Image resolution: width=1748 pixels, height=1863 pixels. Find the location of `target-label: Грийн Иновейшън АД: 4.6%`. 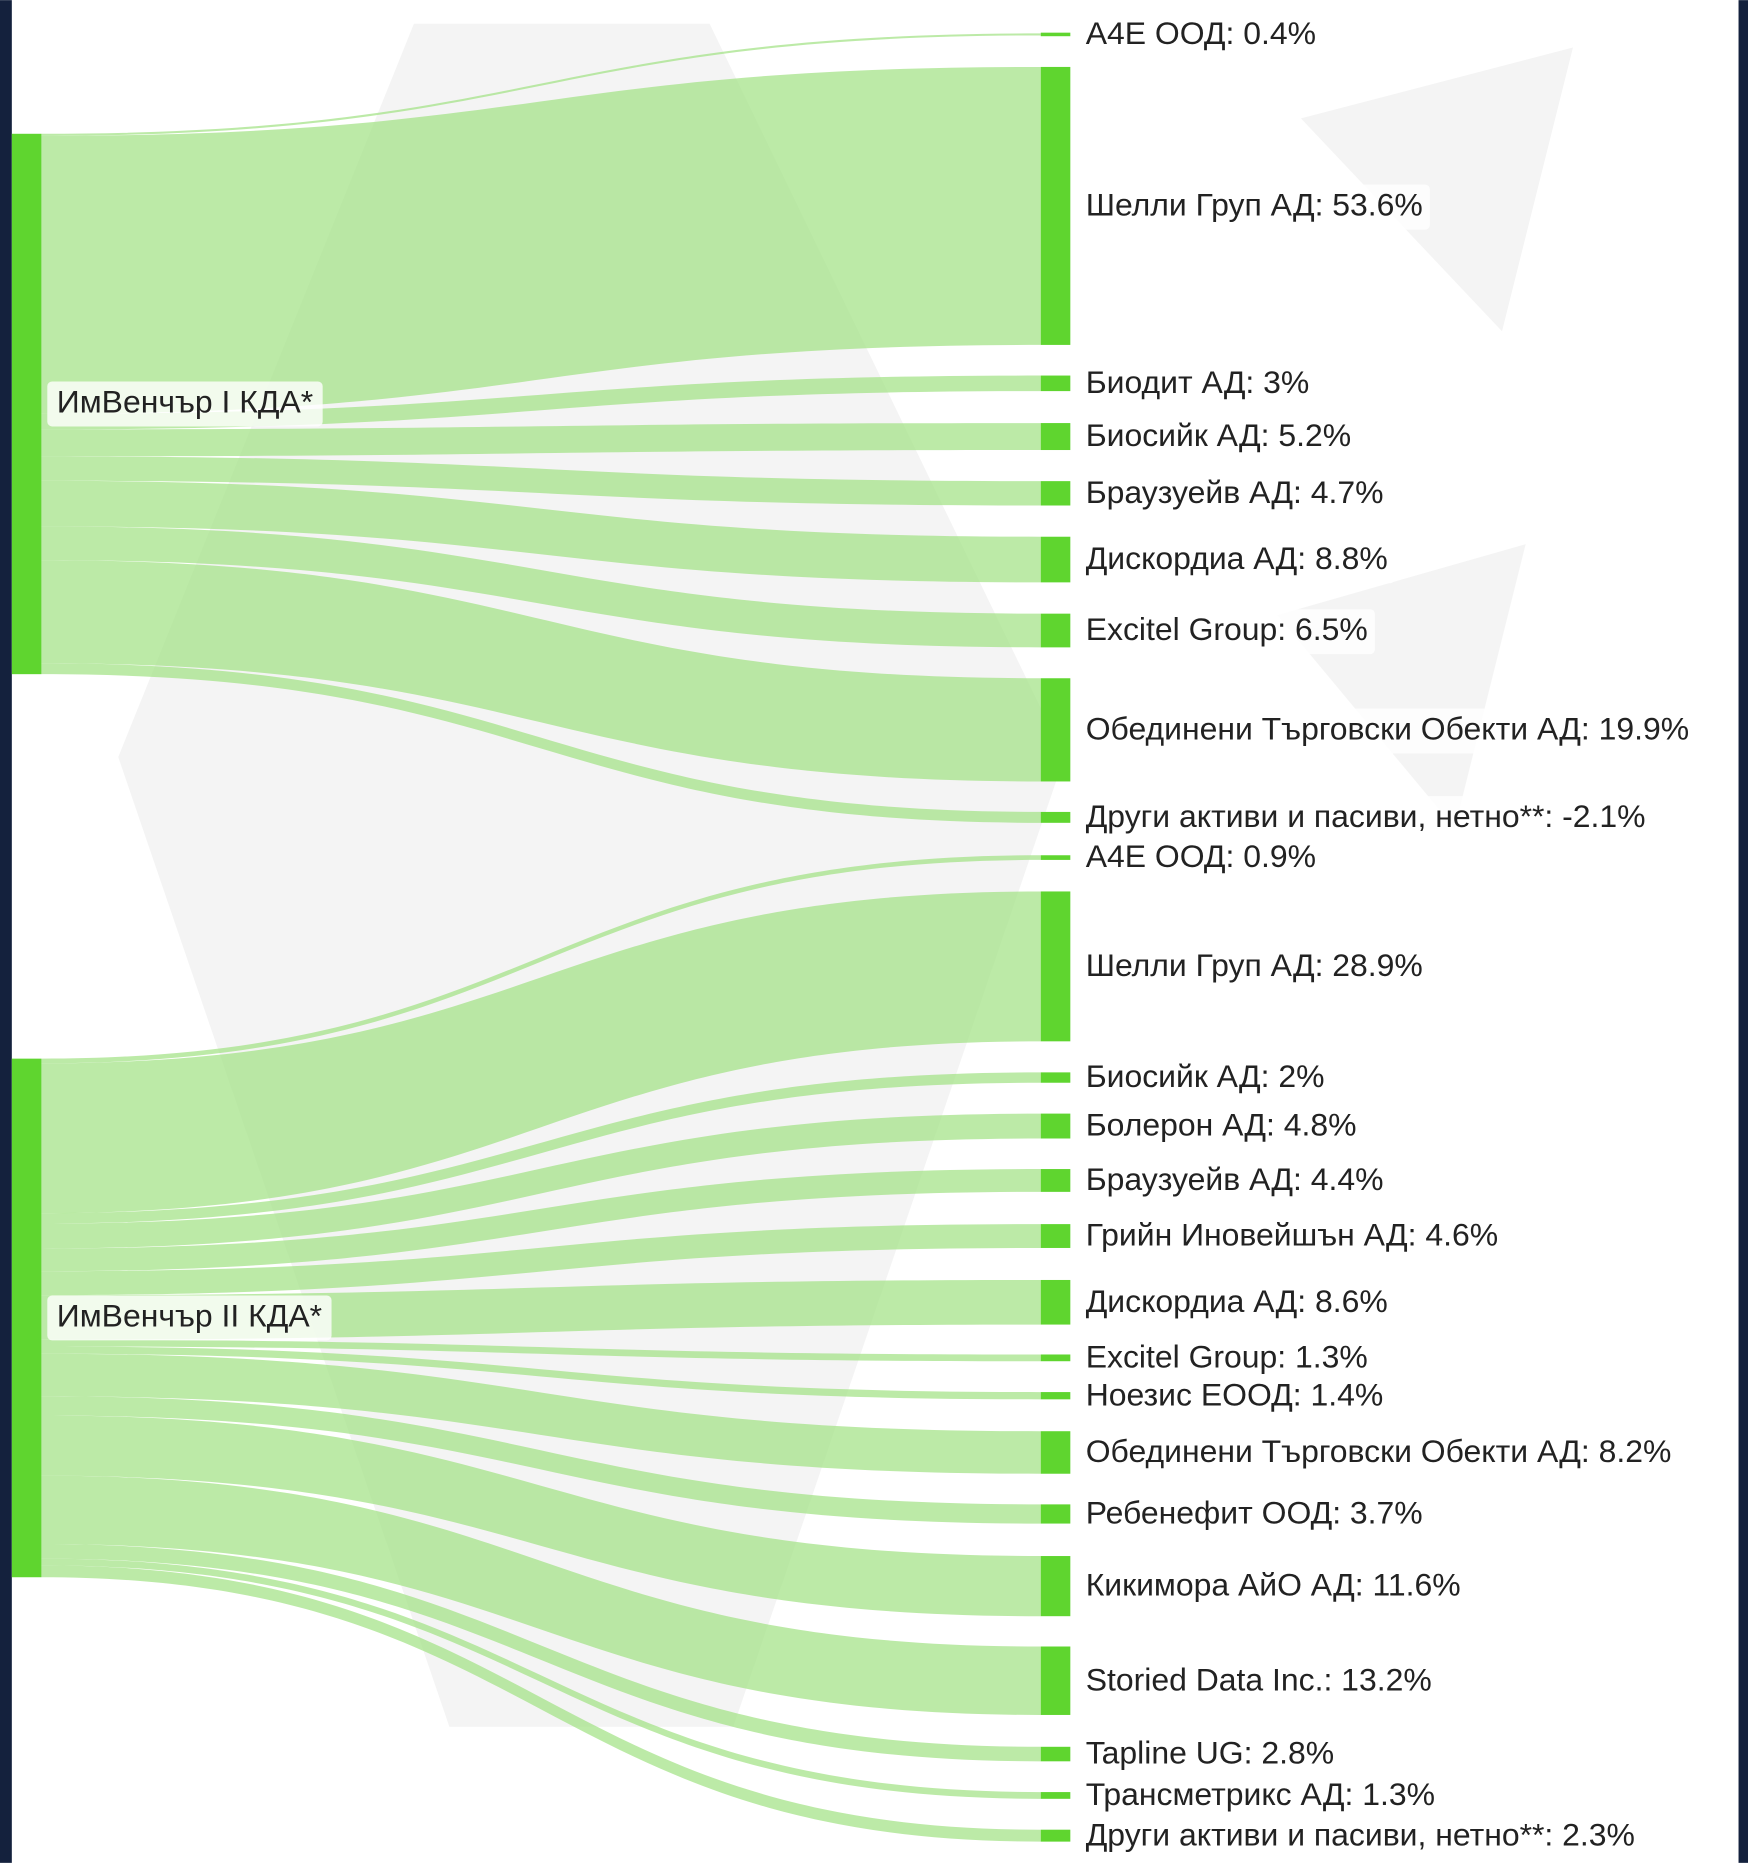

target-label: Грийн Иновейшън АД: 4.6% is located at coordinates (1292, 1235).